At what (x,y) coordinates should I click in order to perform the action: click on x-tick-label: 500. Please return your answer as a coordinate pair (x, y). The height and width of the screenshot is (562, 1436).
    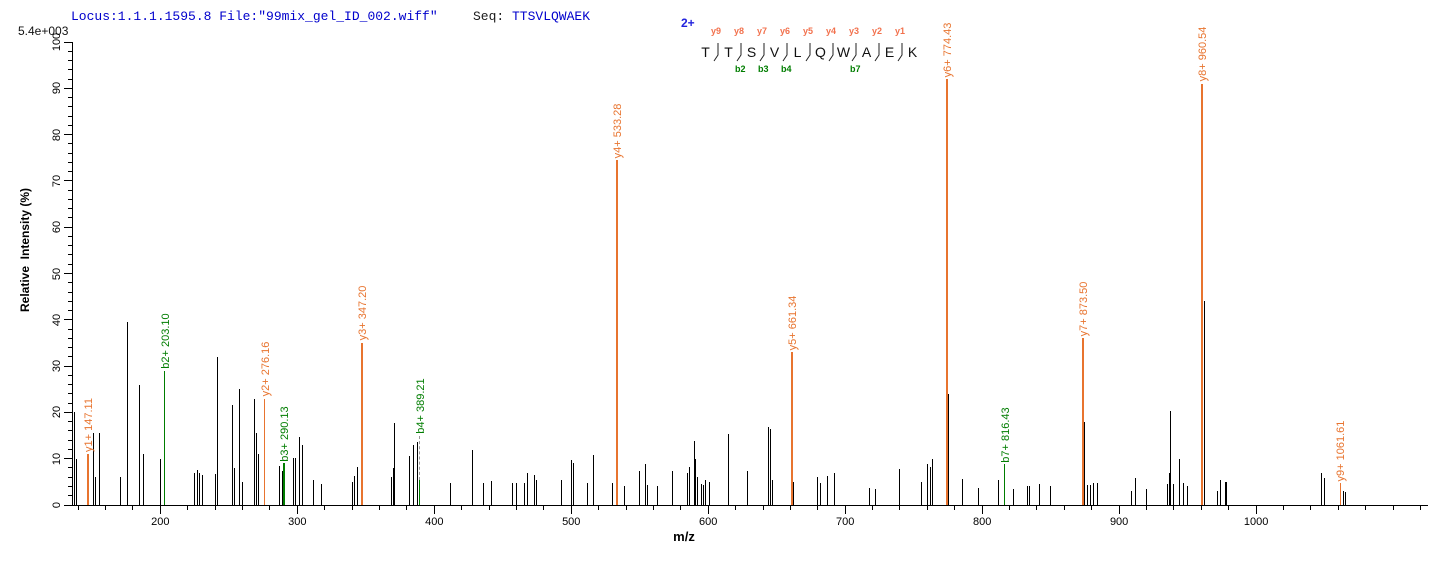
    Looking at the image, I should click on (571, 522).